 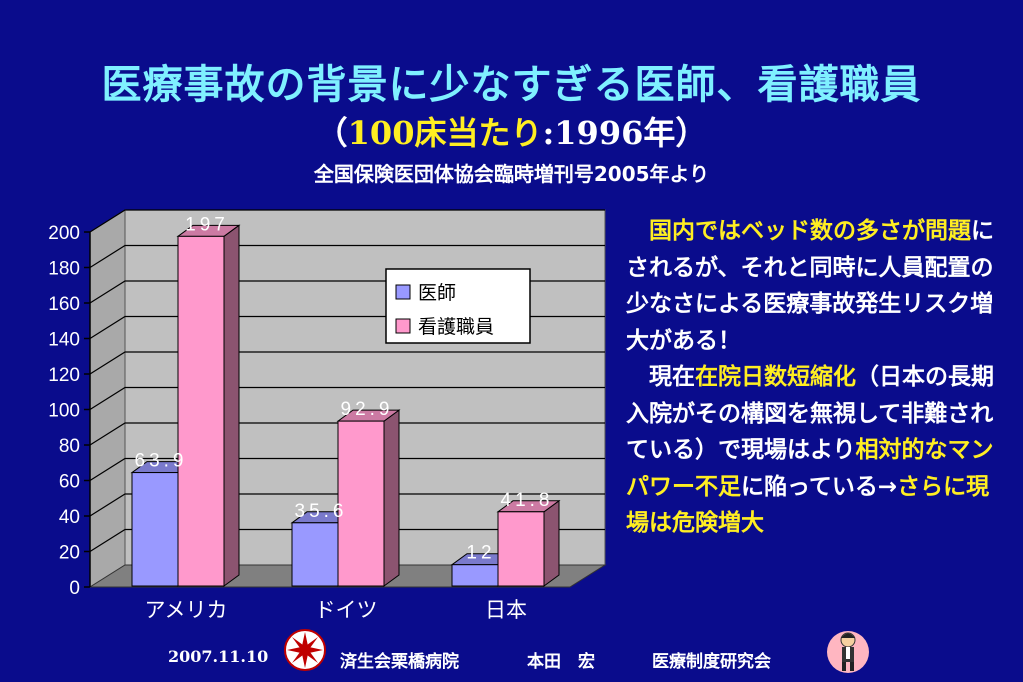 What do you see at coordinates (511, 85) in the screenshot?
I see `page-title: 医療事故の背景に少なすぎる医師、看護職員` at bounding box center [511, 85].